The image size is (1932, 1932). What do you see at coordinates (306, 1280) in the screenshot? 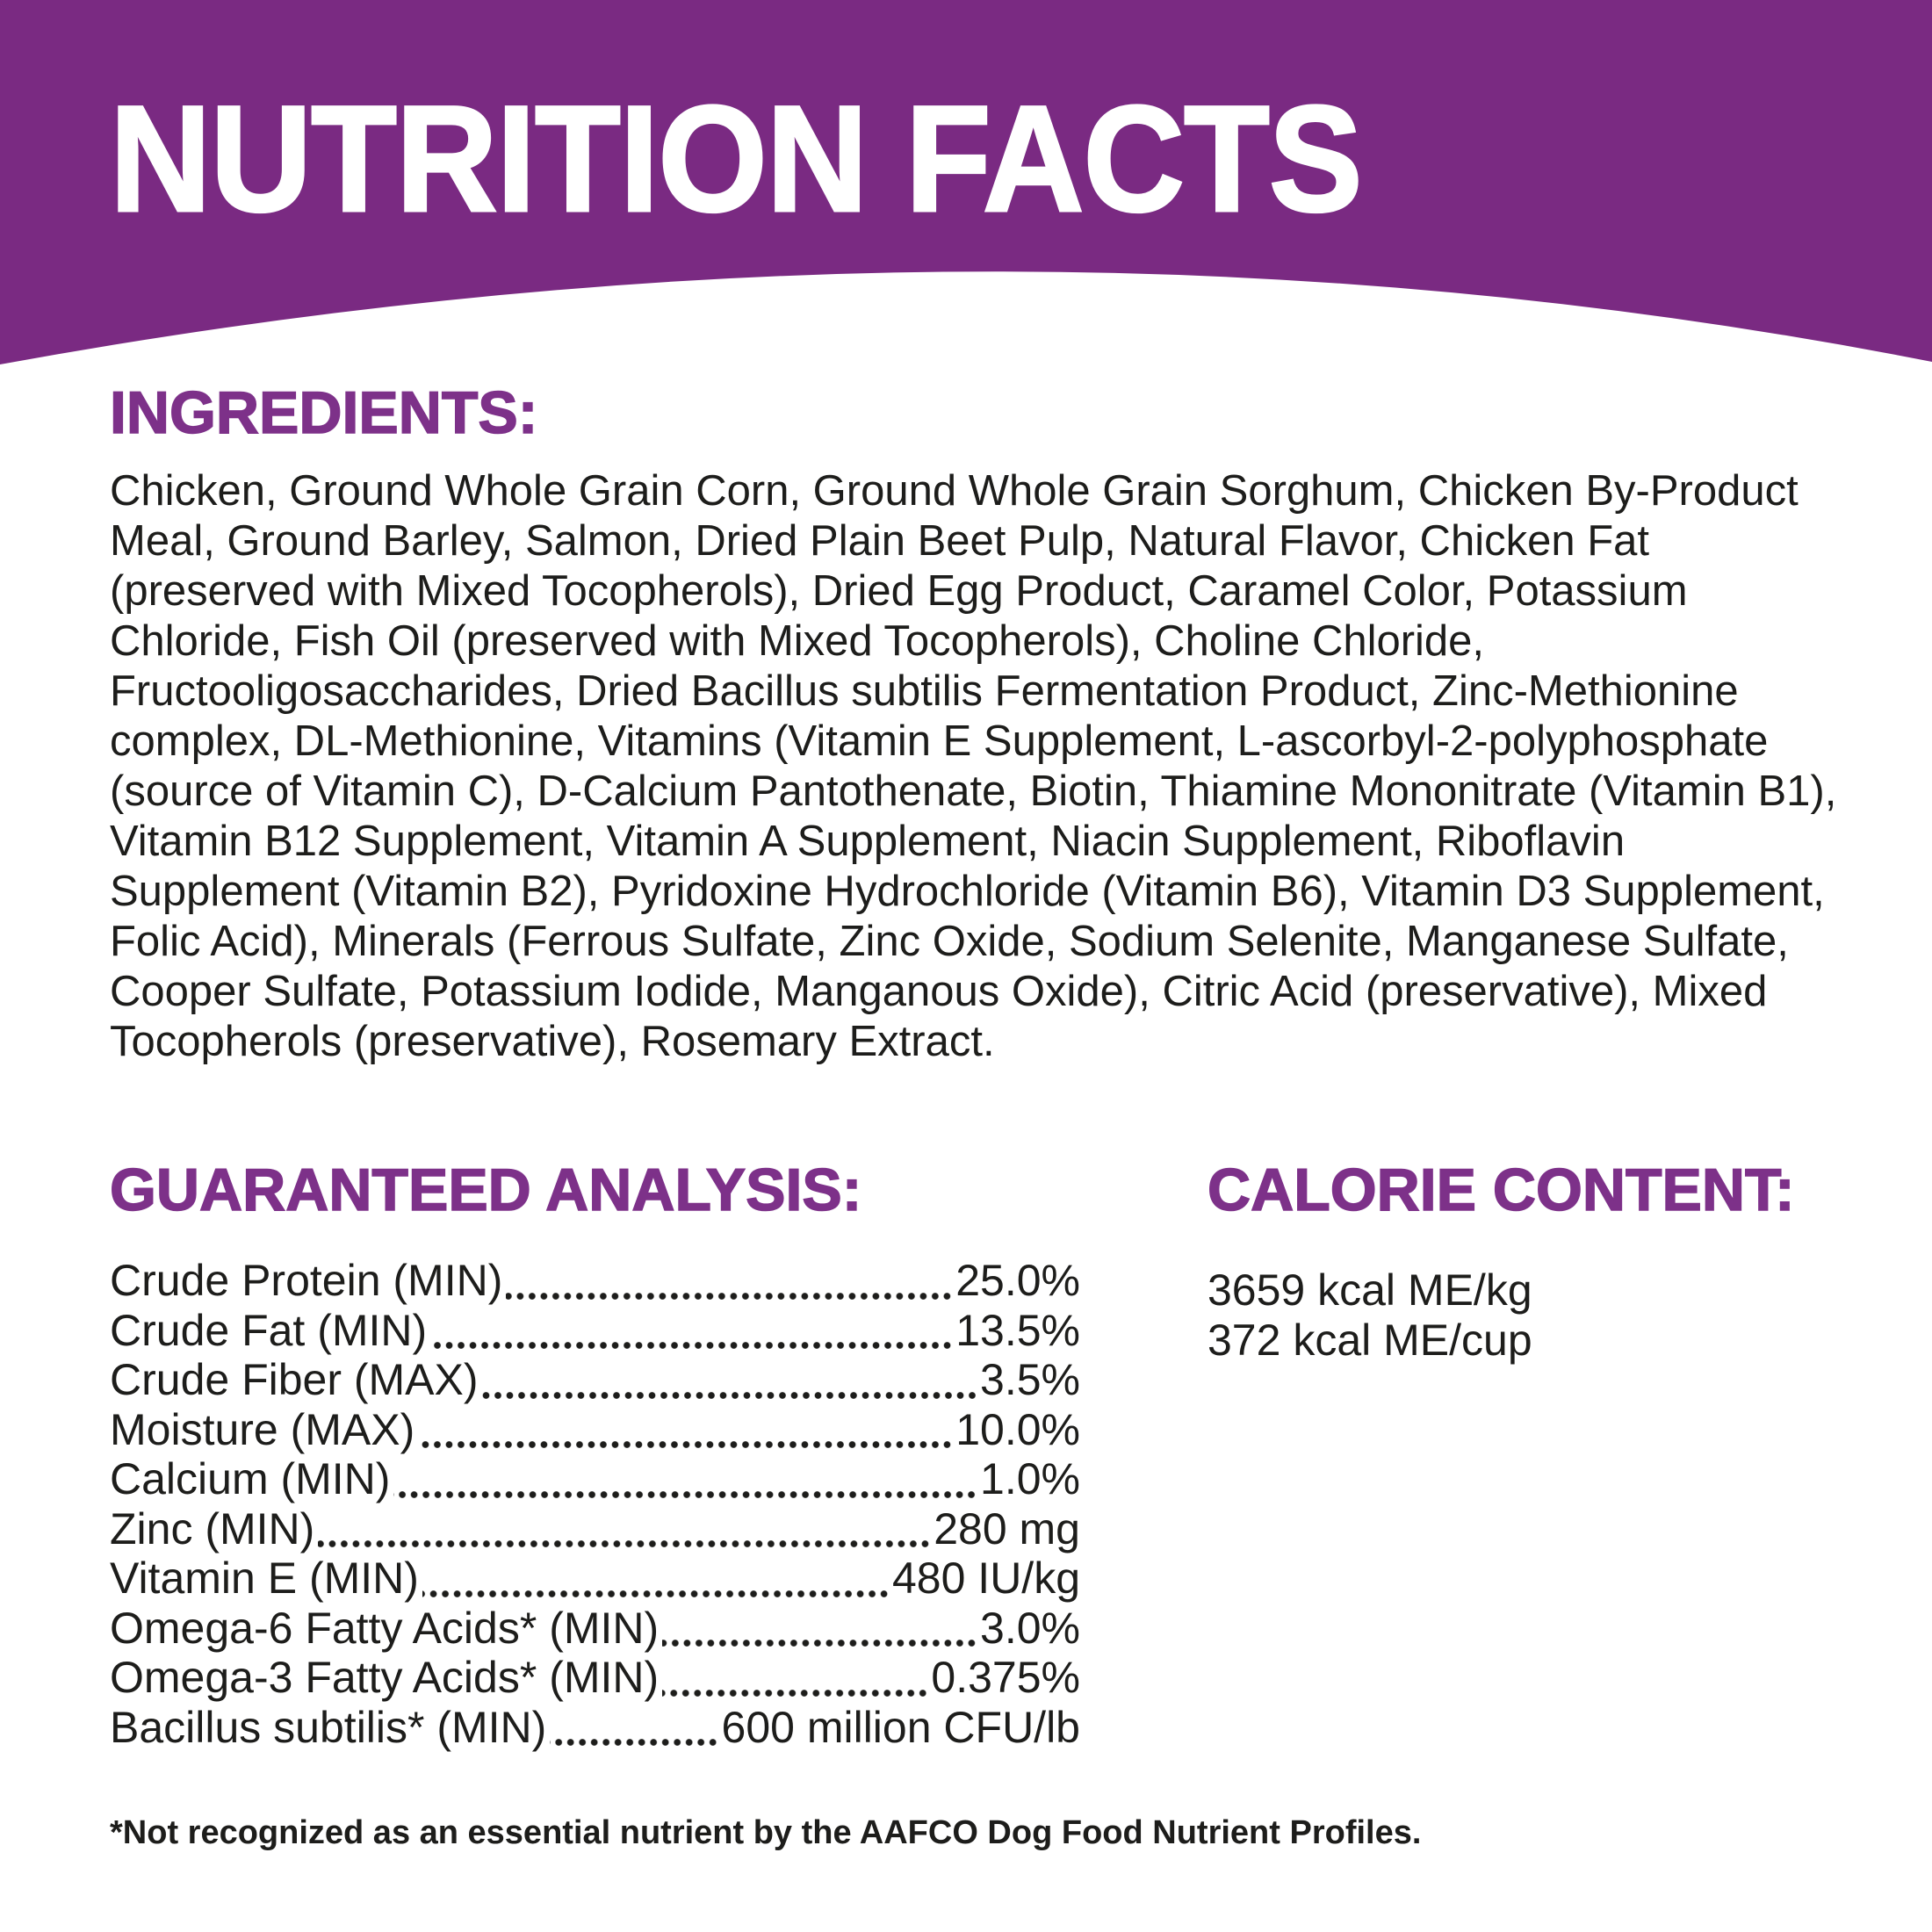
I see `nutrient-label: Crude Protein (MIN)` at bounding box center [306, 1280].